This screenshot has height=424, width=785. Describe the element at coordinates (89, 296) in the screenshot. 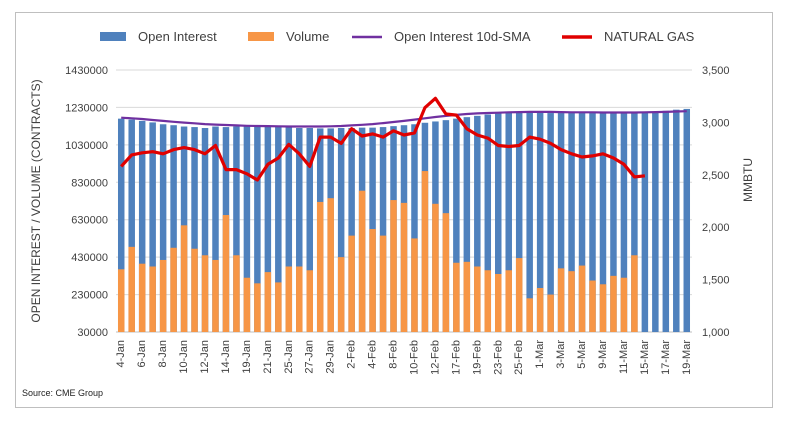

I see `left-tick-label: 230000` at that location.